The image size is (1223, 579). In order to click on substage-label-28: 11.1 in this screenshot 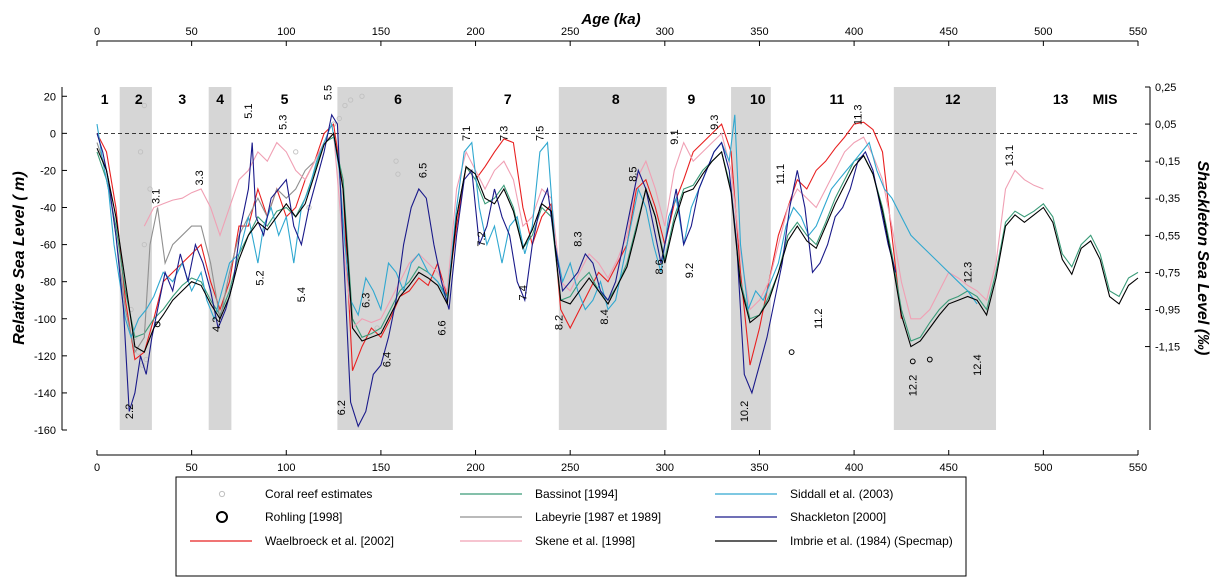, I will do `click(781, 174)`.